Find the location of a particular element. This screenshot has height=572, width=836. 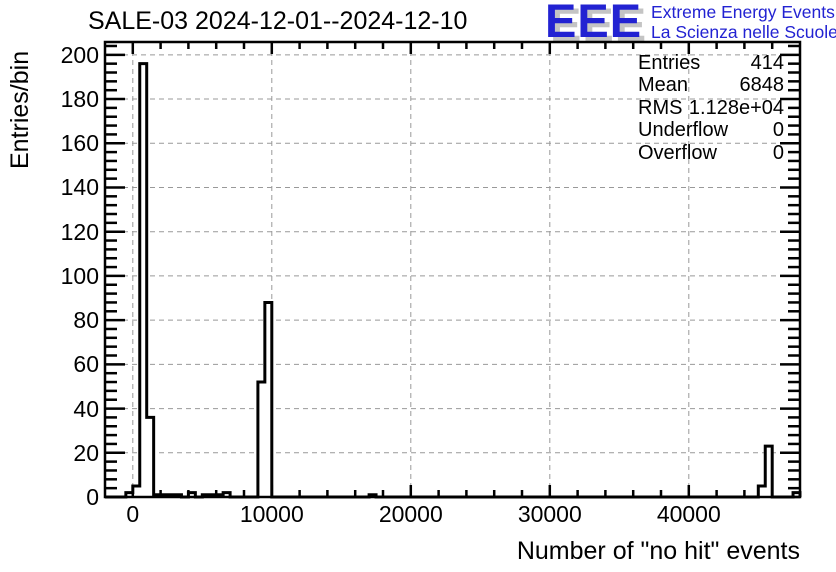

y-tick-label: 80 is located at coordinates (86, 320).